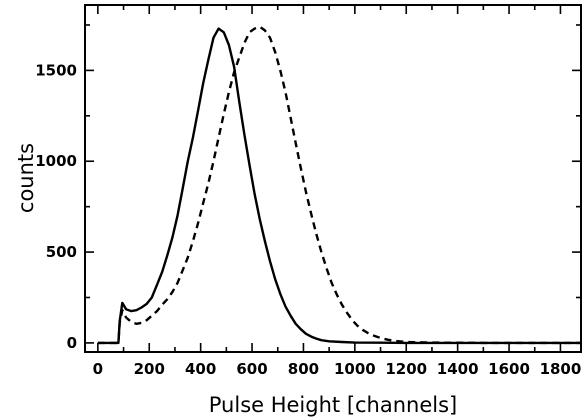 Image resolution: width=583 pixels, height=420 pixels. Describe the element at coordinates (26, 178) in the screenshot. I see `y-axis-title: counts` at that location.